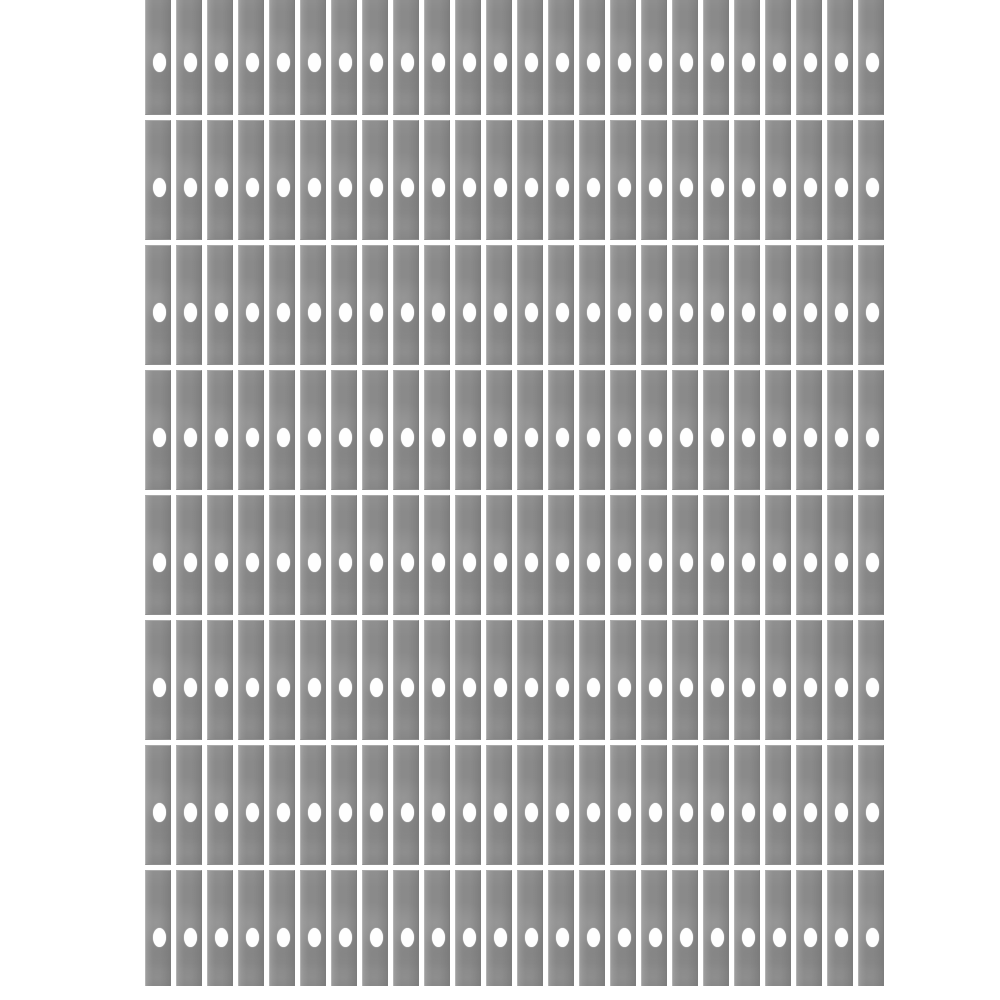 This screenshot has height=1000, width=1000. I want to click on tile-row, so click(518, 805).